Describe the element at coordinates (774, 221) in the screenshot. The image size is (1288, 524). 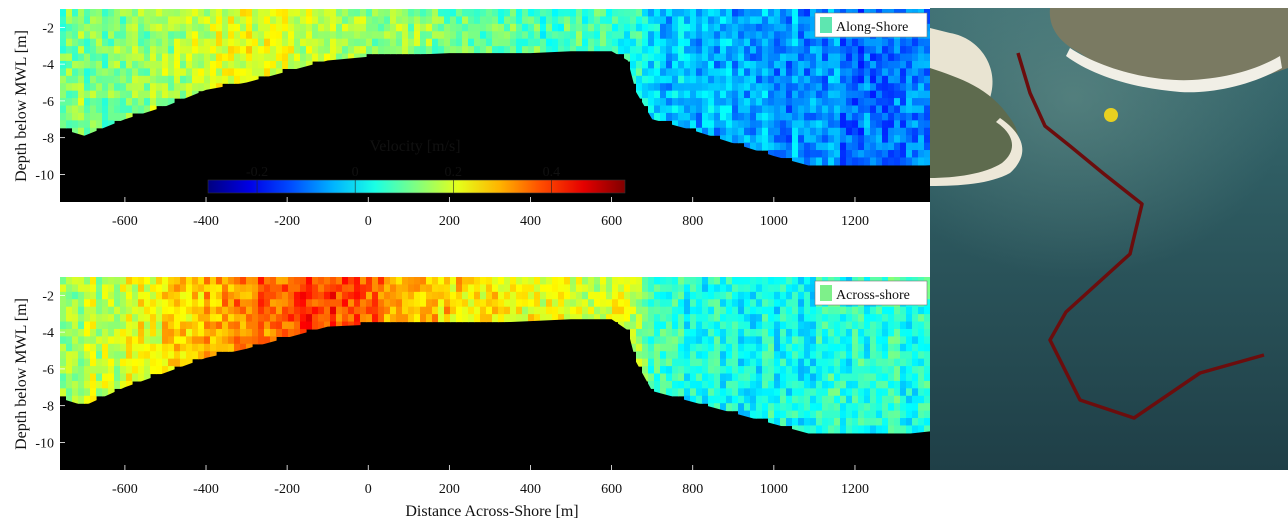
I see `x-tick-label: 1000` at that location.